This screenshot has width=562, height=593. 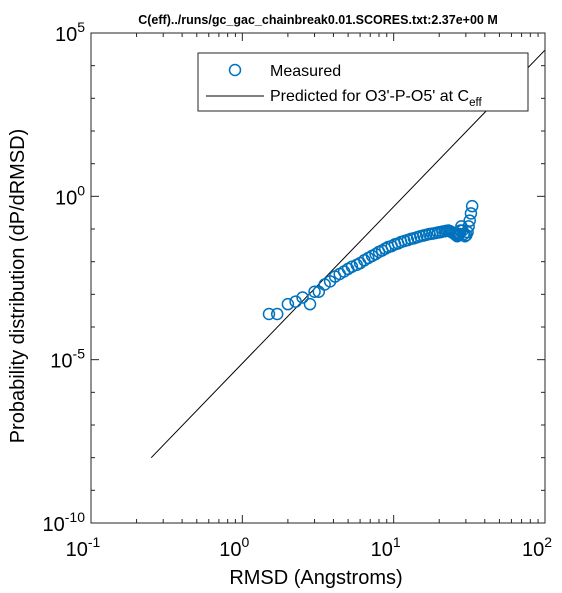 I want to click on y-tick-exponent: 5, so click(x=81, y=27).